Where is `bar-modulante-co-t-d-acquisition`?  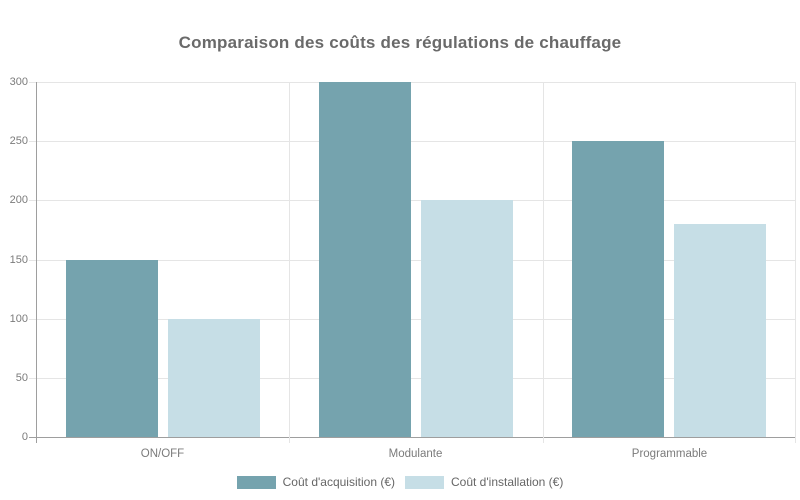
bar-modulante-co-t-d-acquisition is located at coordinates (365, 259).